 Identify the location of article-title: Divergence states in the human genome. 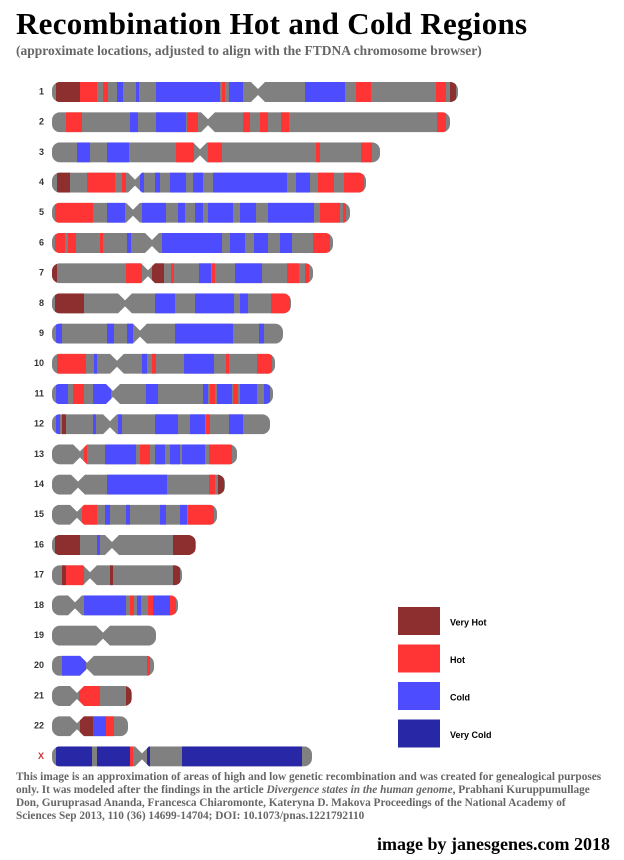
(359, 790).